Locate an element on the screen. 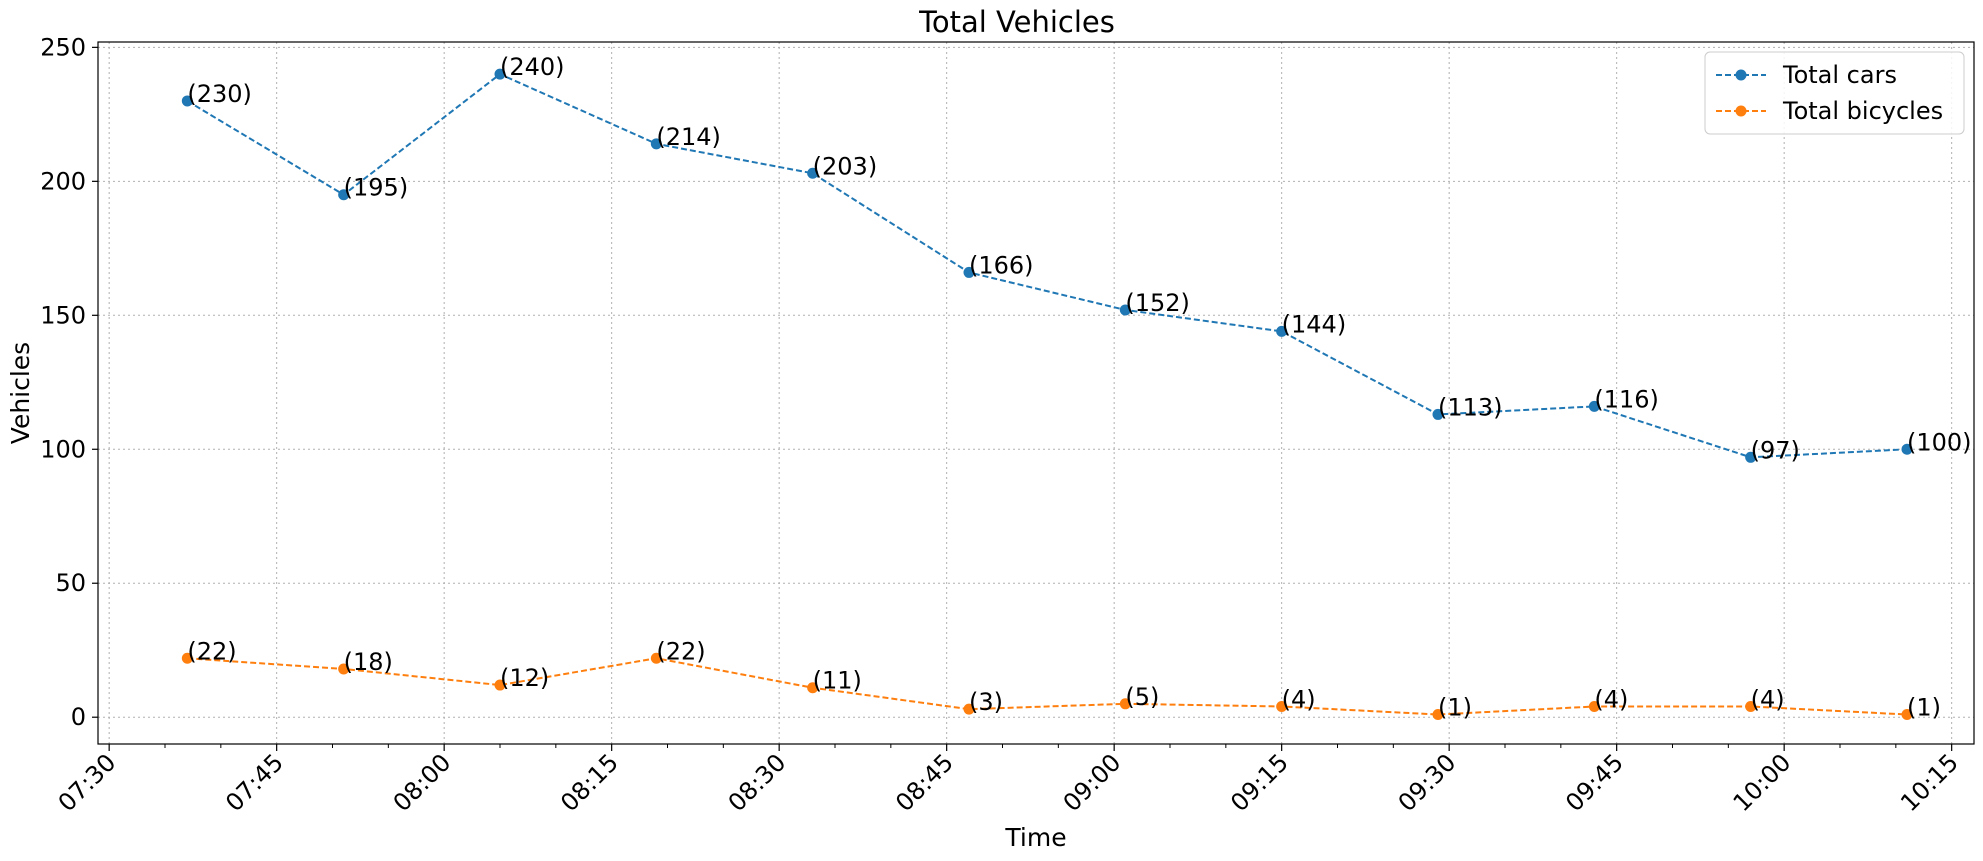 The image size is (1983, 861). data-label-total-cars: (240) is located at coordinates (532, 67).